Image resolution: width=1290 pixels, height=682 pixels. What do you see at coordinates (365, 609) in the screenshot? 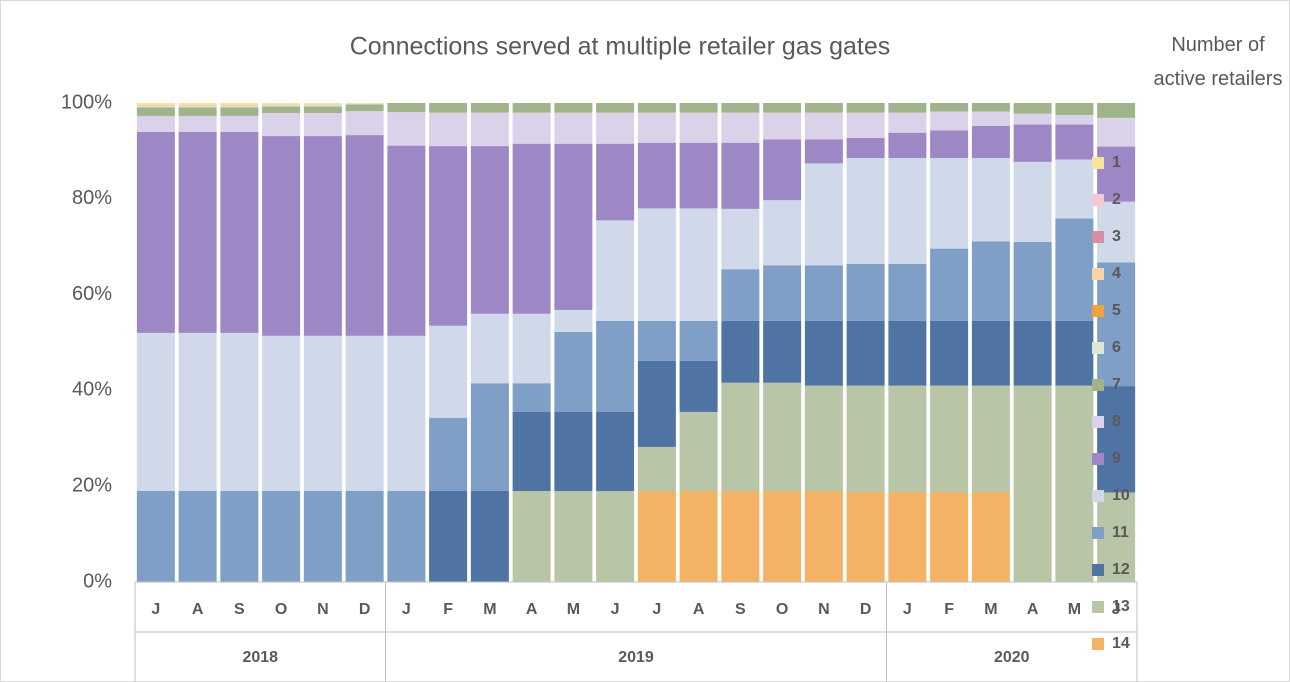
I see `x-tick-label: D` at bounding box center [365, 609].